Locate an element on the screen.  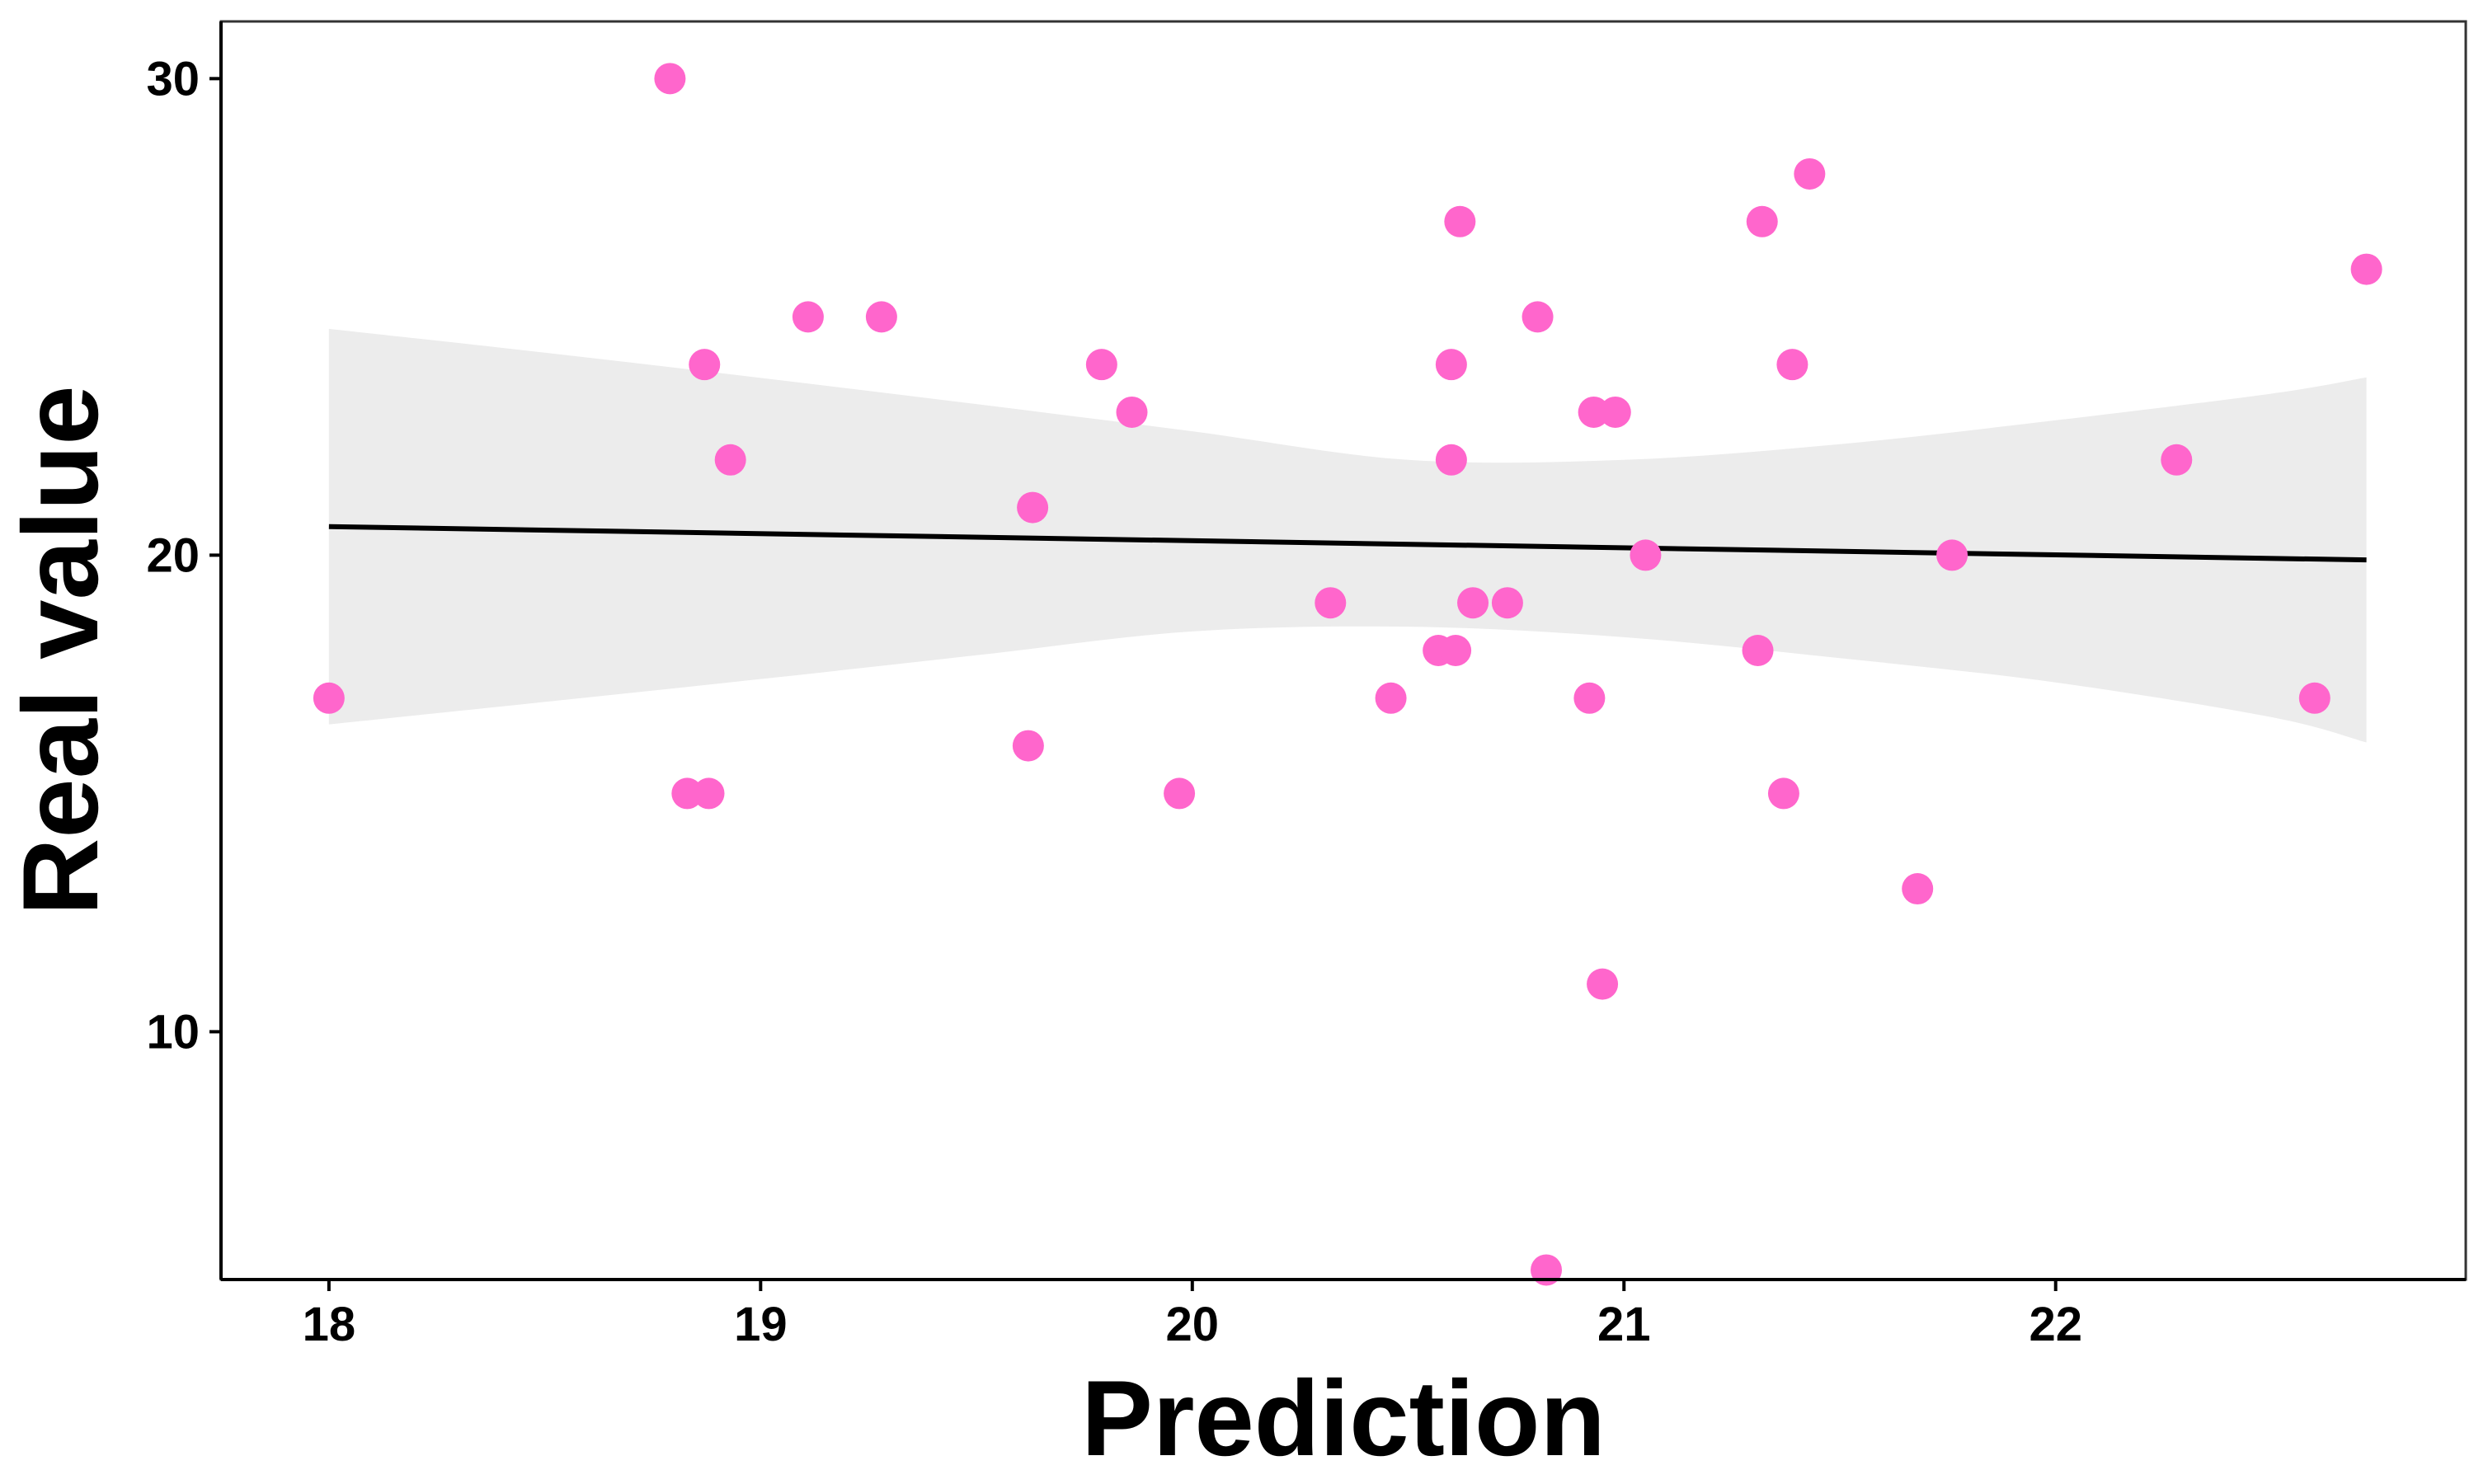
fit-line-layer is located at coordinates (1347, 543).